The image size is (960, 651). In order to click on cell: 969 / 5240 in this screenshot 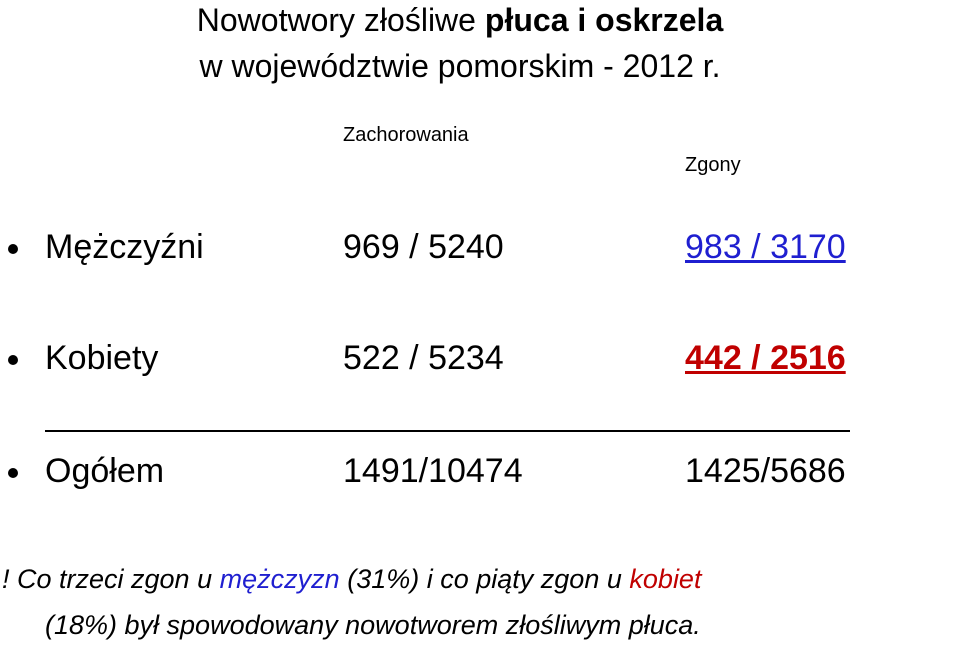, I will do `click(423, 247)`.